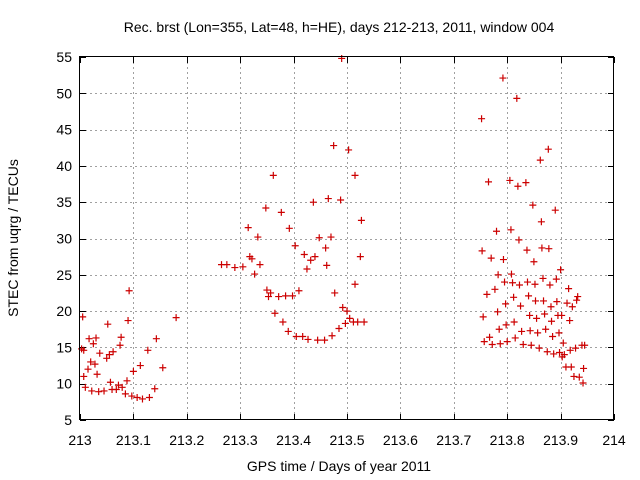 Image resolution: width=640 pixels, height=480 pixels. I want to click on y-tick-label: 5, so click(68, 420).